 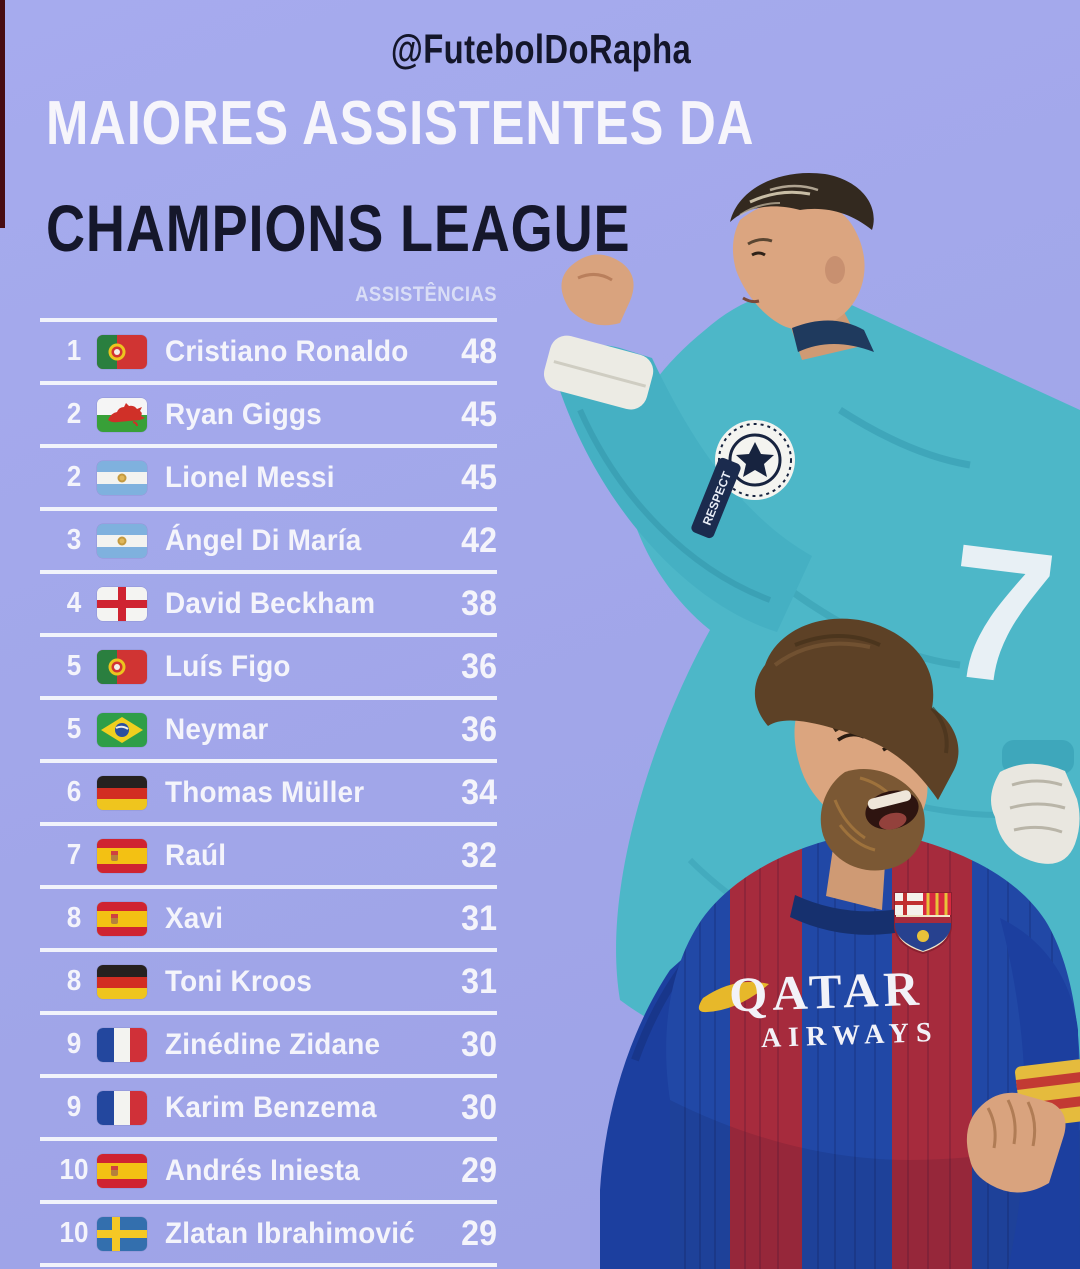 I want to click on player-name: Toni Kroos, so click(x=239, y=981).